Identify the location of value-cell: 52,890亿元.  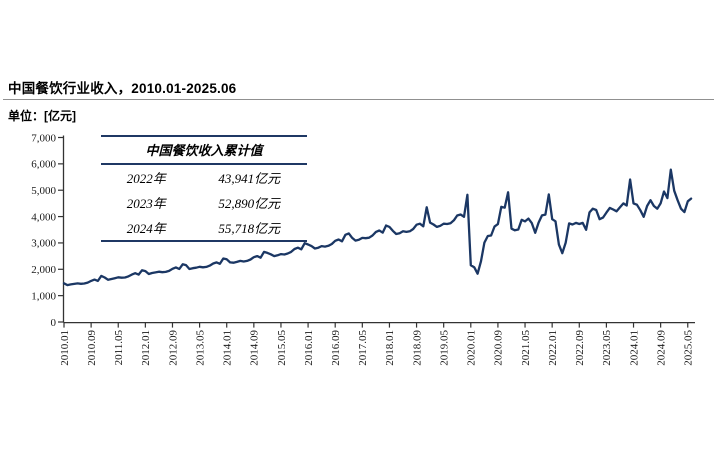
(249, 203).